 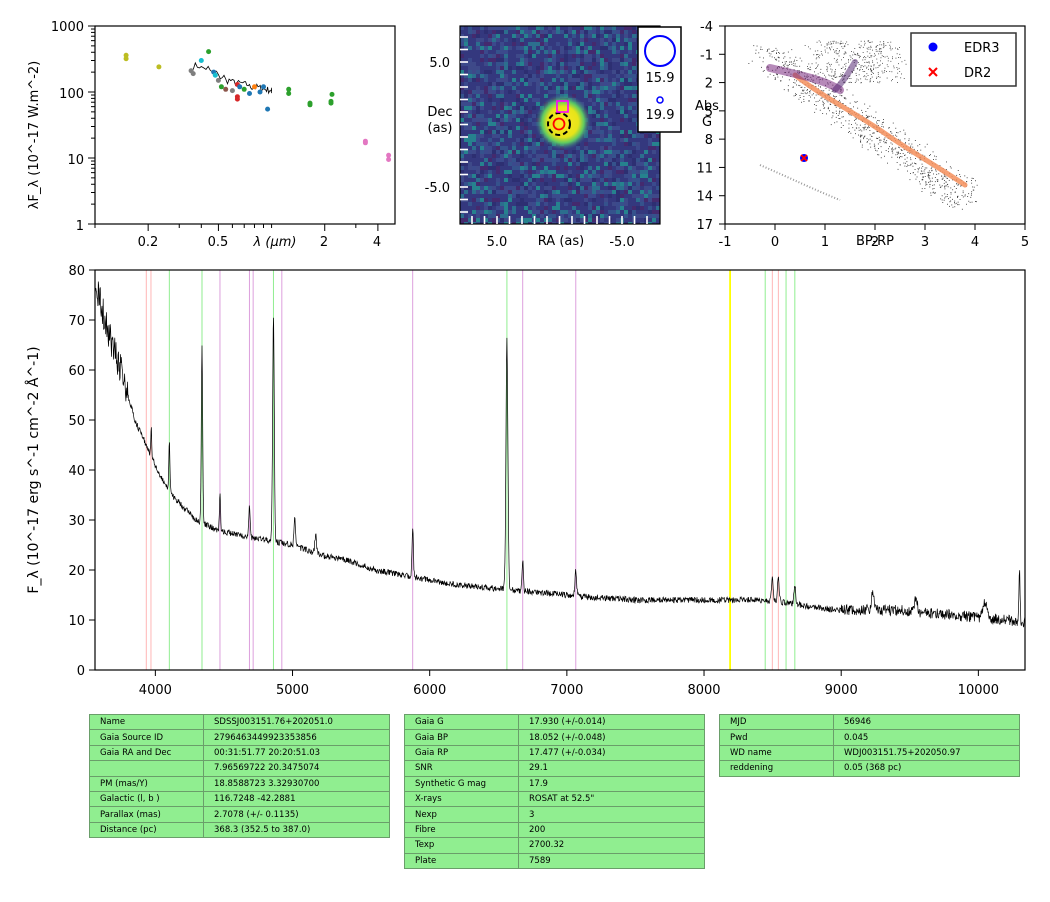 What do you see at coordinates (706, 27) in the screenshot?
I see `cmd-ytick-label: -4` at bounding box center [706, 27].